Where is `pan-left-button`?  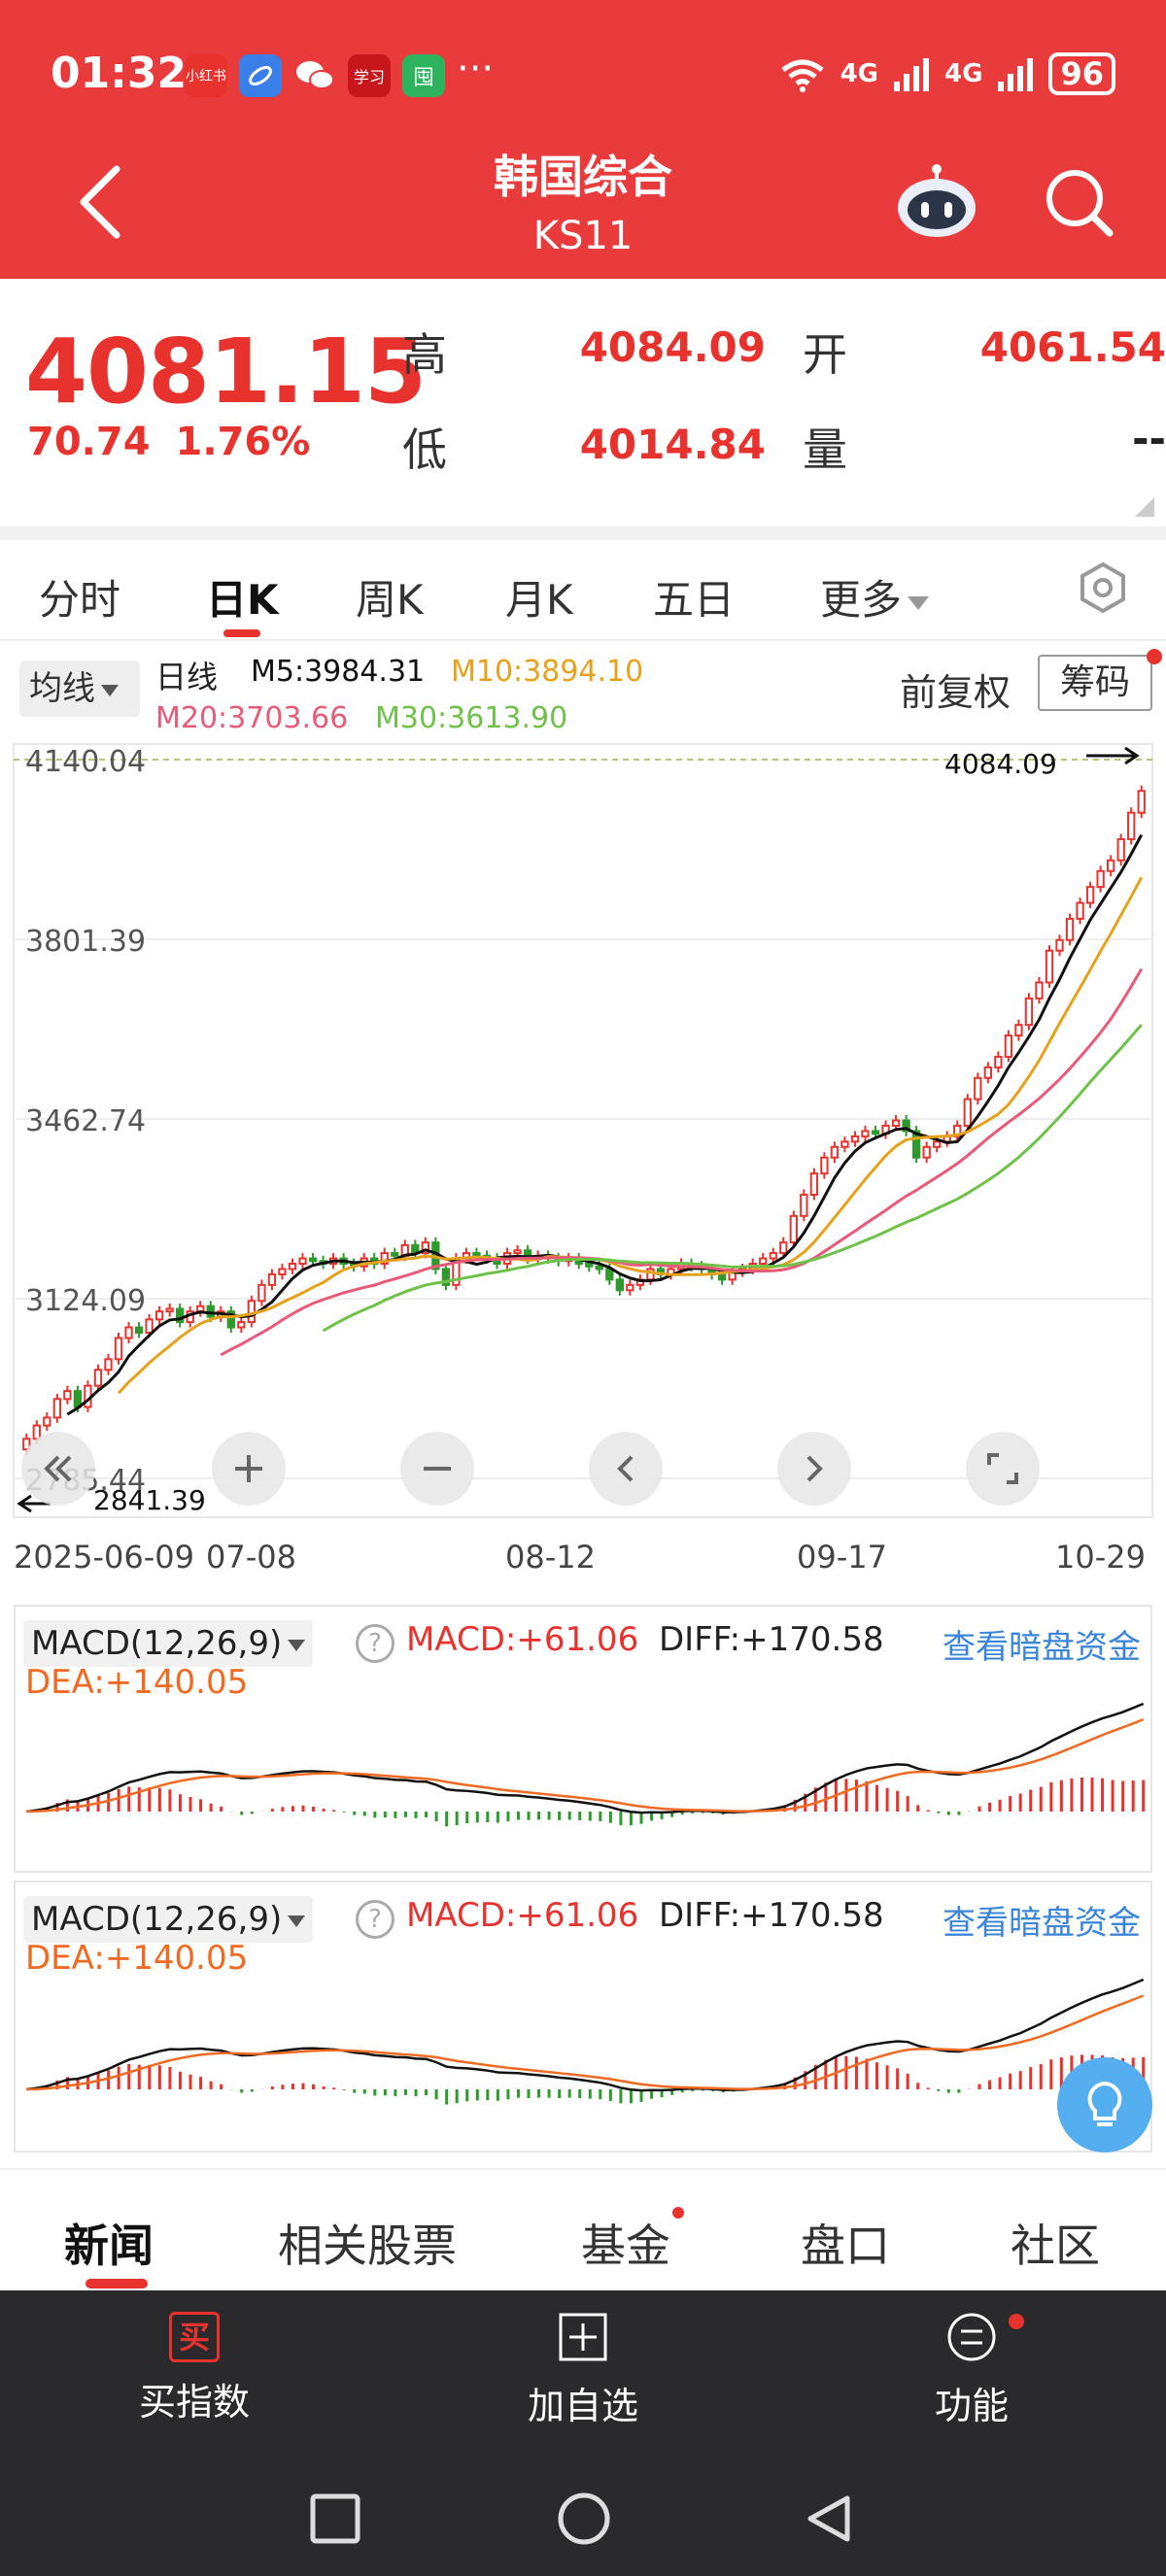 pan-left-button is located at coordinates (626, 1469).